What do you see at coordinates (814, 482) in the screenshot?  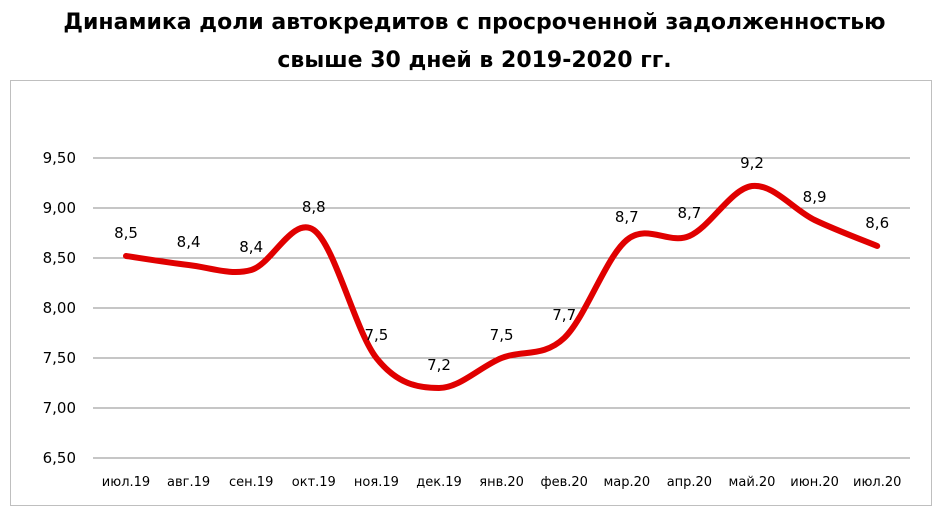 I see `x-tick-label: июн.20` at bounding box center [814, 482].